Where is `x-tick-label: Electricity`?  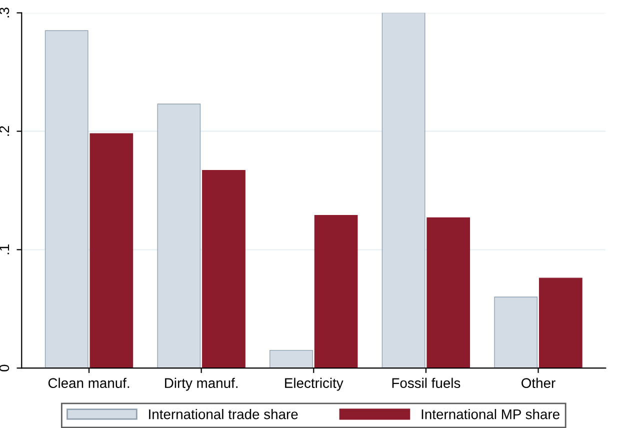 x-tick-label: Electricity is located at coordinates (314, 384).